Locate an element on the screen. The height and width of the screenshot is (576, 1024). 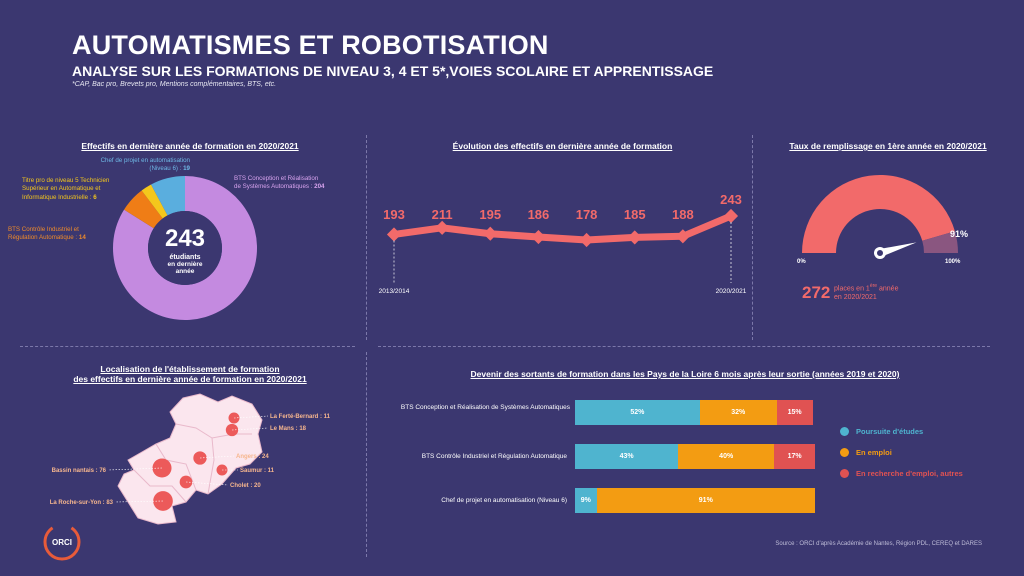
line-data-label: 186 is located at coordinates (539, 214).